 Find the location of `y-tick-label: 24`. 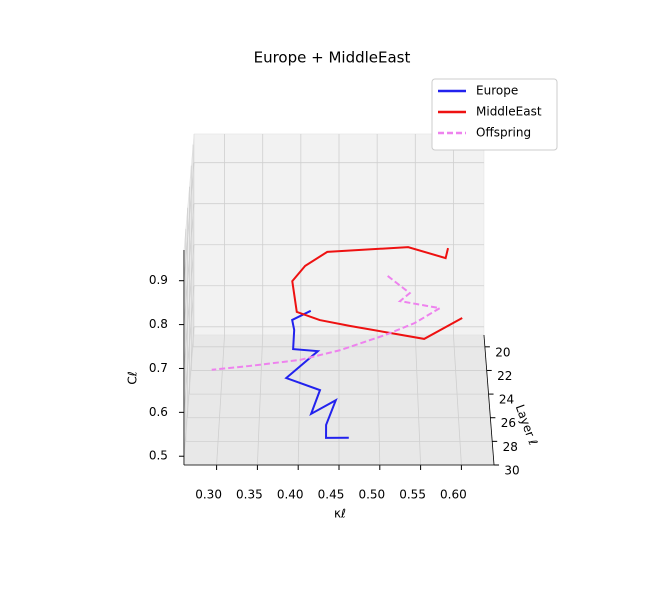

y-tick-label: 24 is located at coordinates (506, 400).